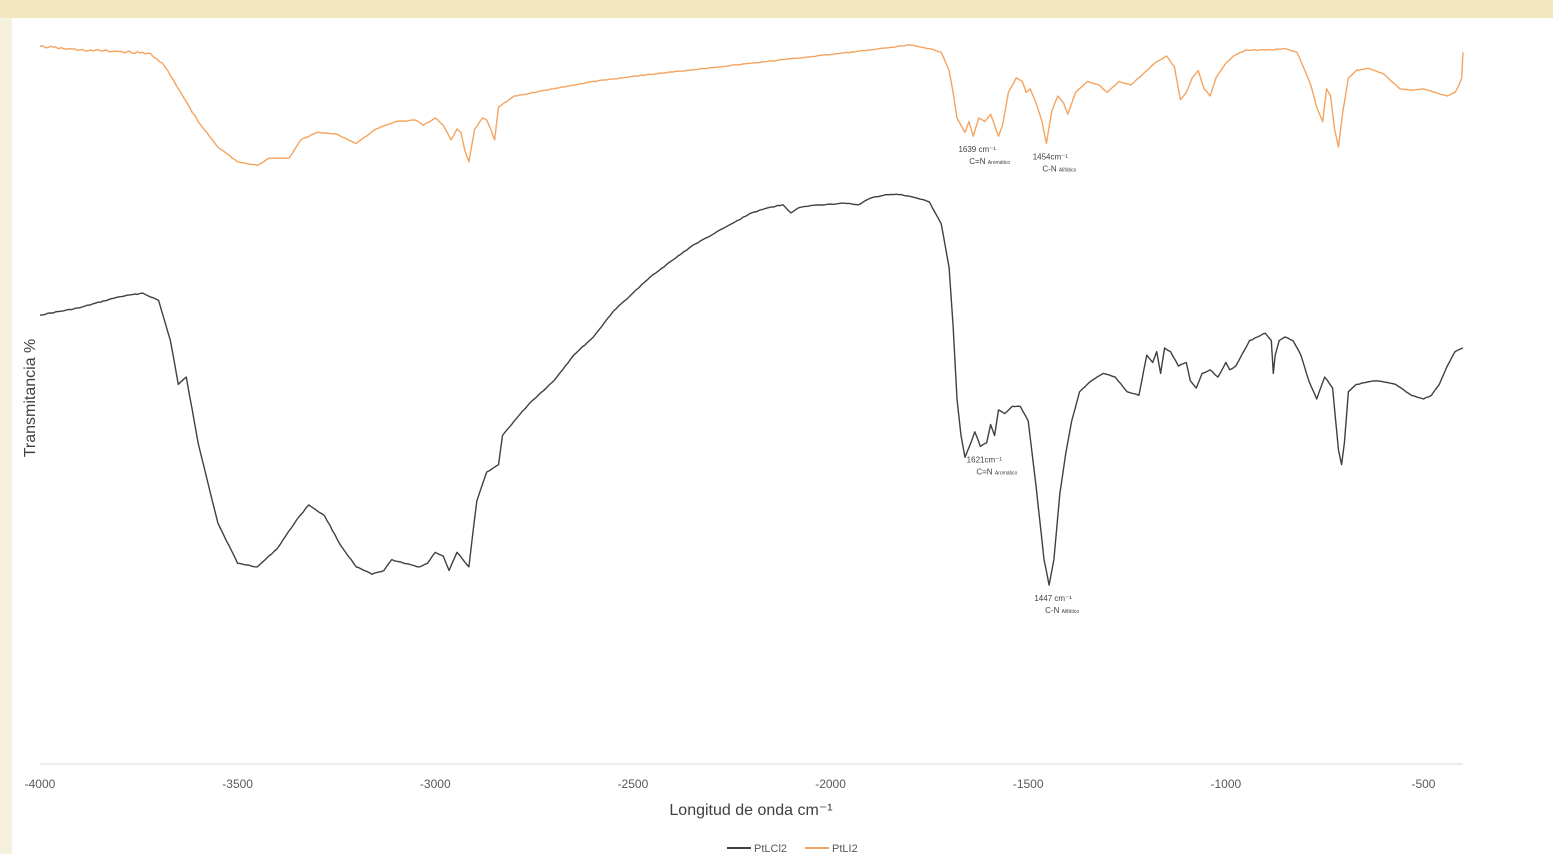 This screenshot has width=1553, height=854. Describe the element at coordinates (984, 155) in the screenshot. I see `peak-annotation: 1639 cm⁻¹ C=N Aromático` at that location.